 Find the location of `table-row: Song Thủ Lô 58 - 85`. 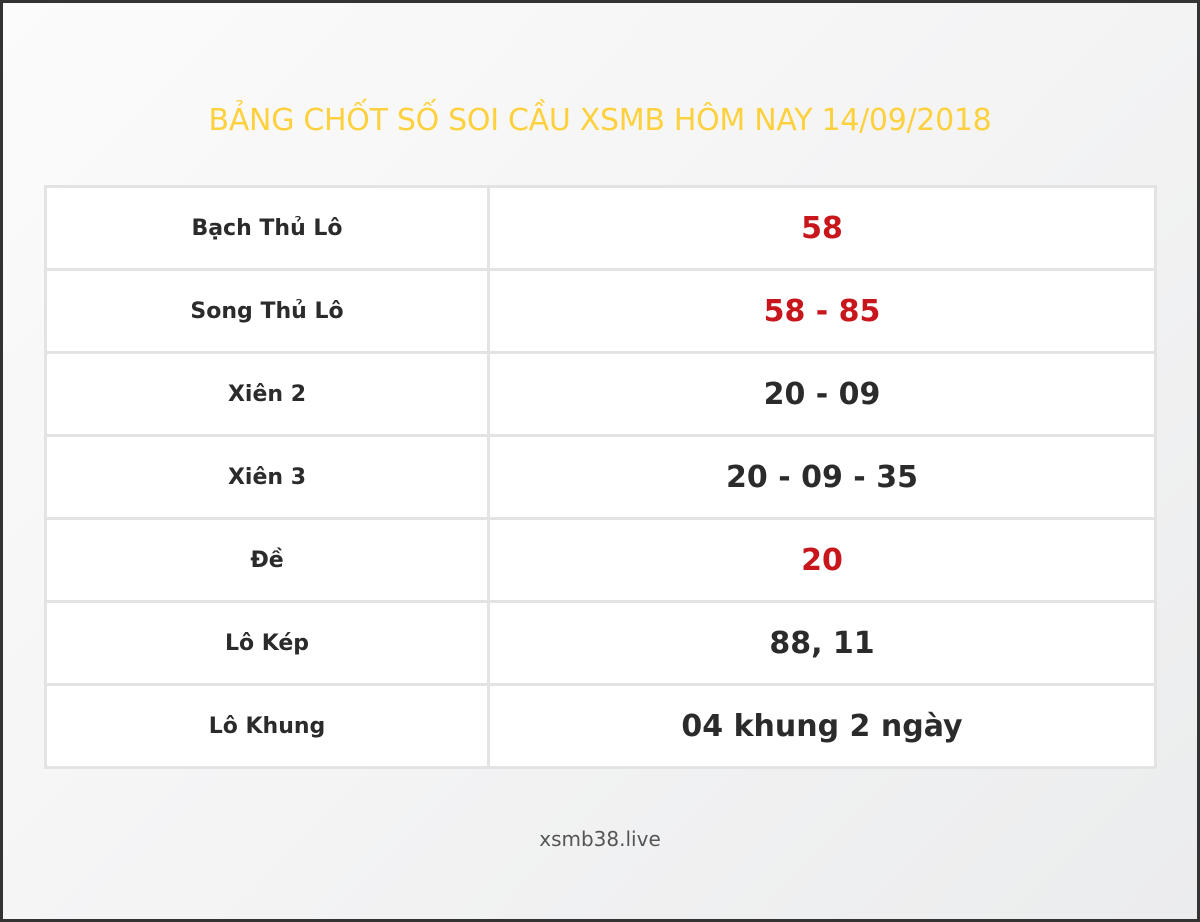

table-row: Song Thủ Lô 58 - 85 is located at coordinates (600, 311).